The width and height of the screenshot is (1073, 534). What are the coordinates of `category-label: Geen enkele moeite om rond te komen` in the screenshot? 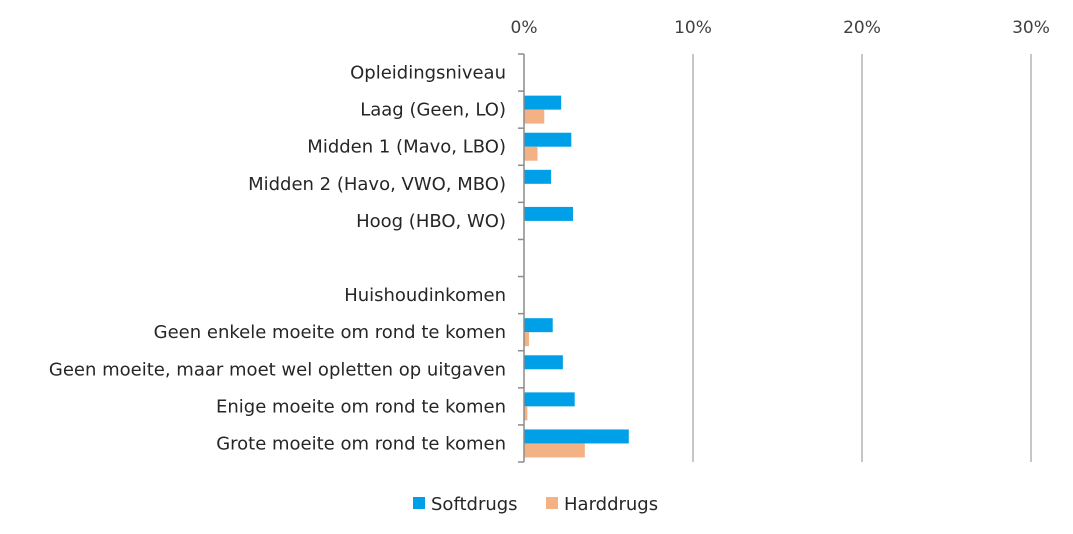 It's located at (330, 332).